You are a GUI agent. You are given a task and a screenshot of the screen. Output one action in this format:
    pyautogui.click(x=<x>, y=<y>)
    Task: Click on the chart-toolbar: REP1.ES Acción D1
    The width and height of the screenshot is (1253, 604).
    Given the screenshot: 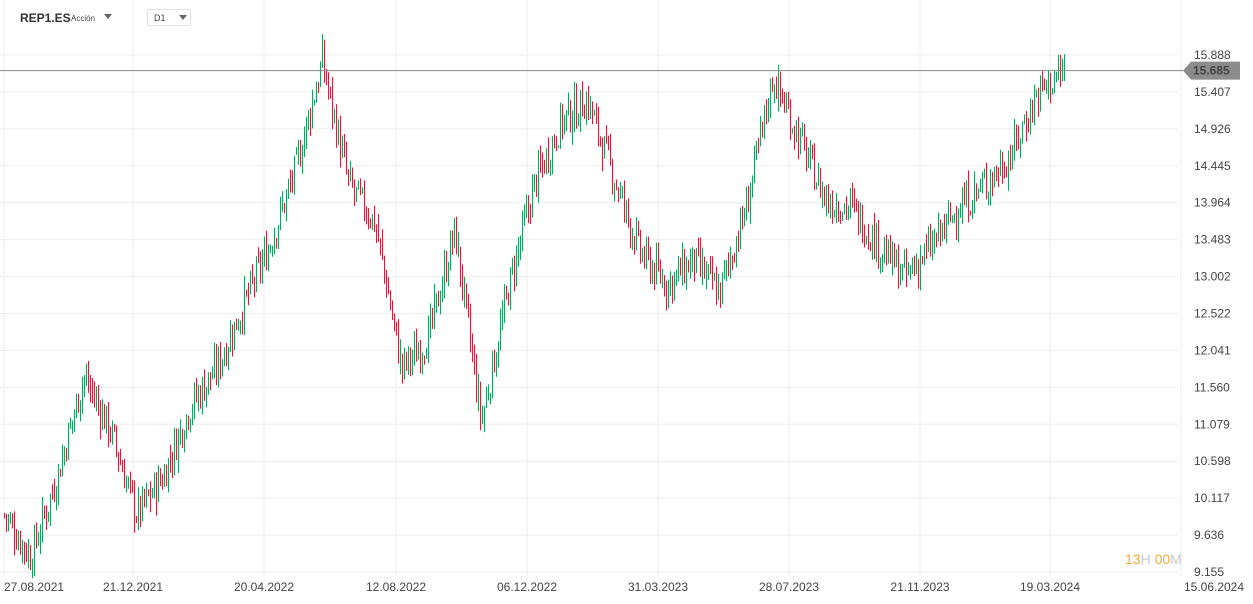 What is the action you would take?
    pyautogui.click(x=626, y=17)
    